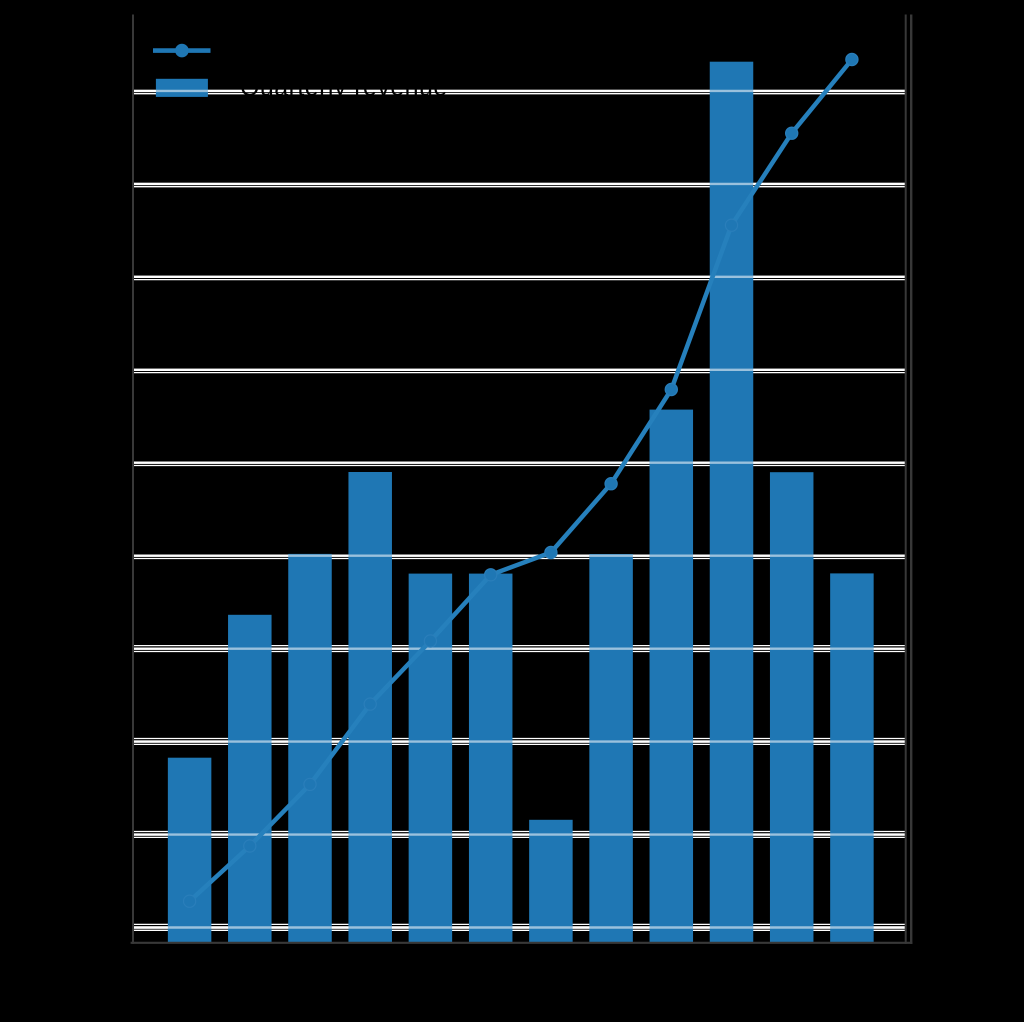 The image size is (1024, 1022). I want to click on svg-text: Quarterly revenue, so click(344, 88).